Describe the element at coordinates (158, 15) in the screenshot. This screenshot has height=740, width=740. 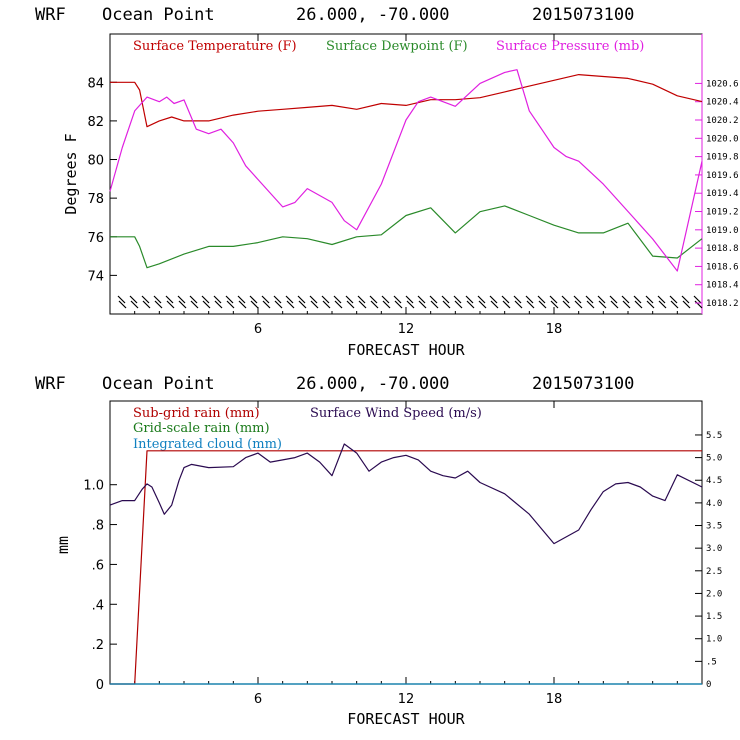
I see `top-header-location: Ocean Point` at that location.